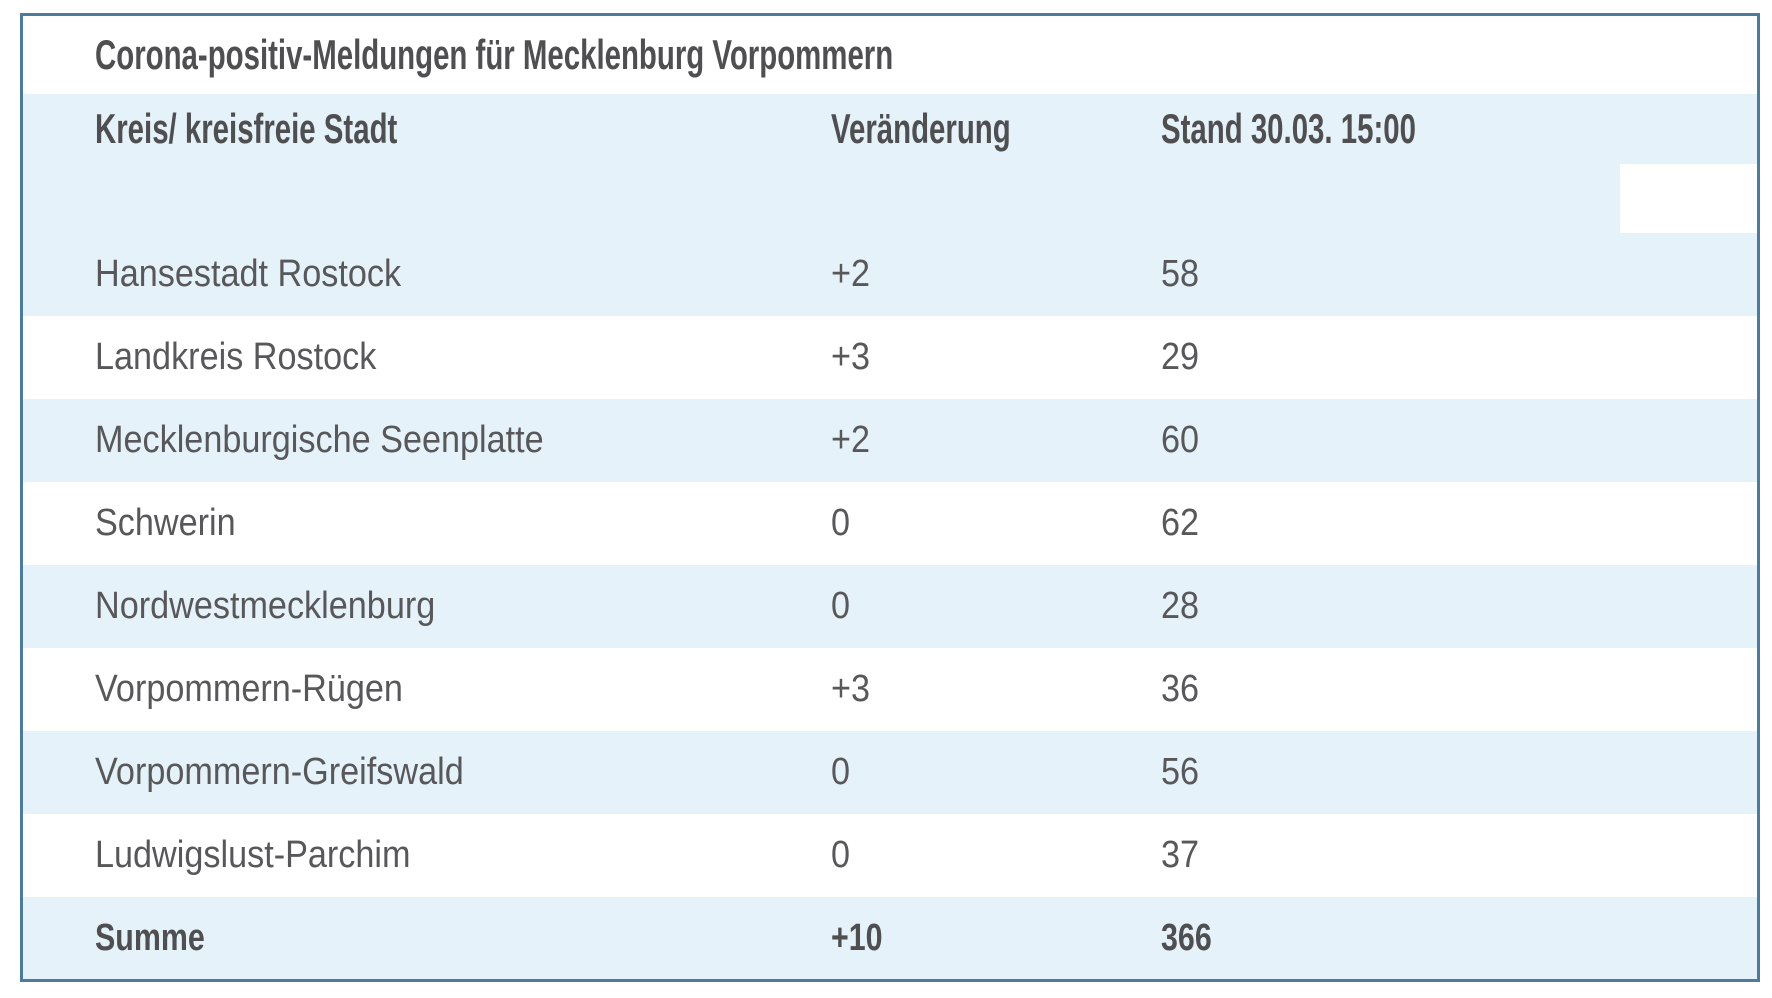  I want to click on table-row: Vorpommern-Rügen +3 36, so click(890, 689).